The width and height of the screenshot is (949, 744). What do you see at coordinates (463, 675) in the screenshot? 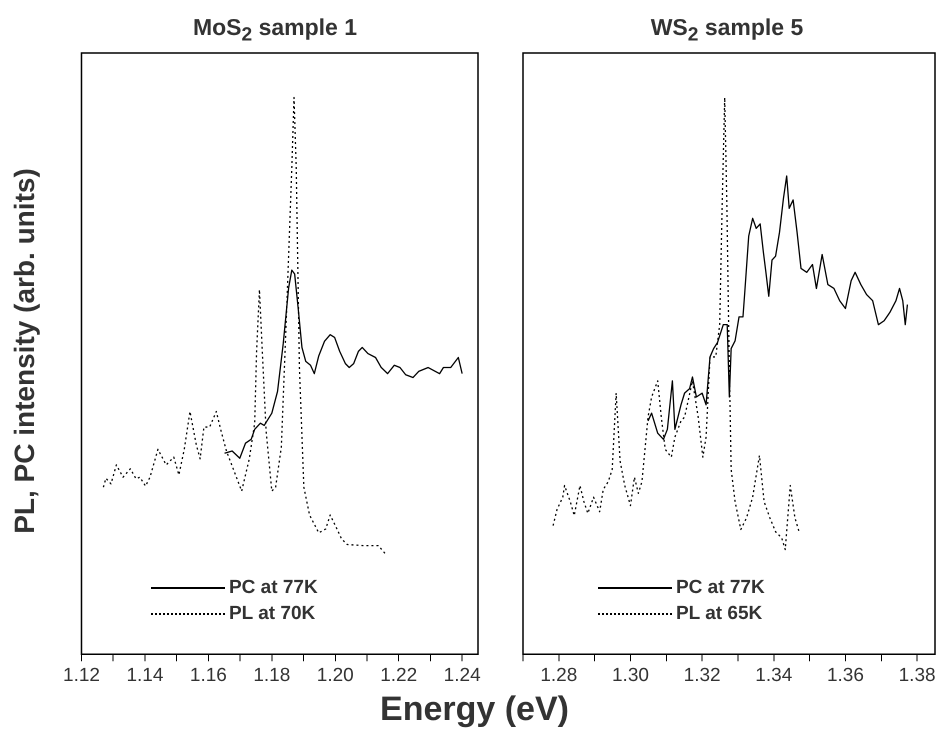
I see `x-tick-label: 1.24` at bounding box center [463, 675].